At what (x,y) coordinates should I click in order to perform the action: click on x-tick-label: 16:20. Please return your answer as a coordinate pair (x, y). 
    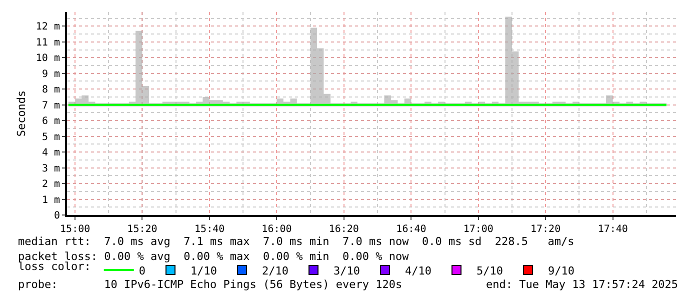
    Looking at the image, I should click on (343, 229).